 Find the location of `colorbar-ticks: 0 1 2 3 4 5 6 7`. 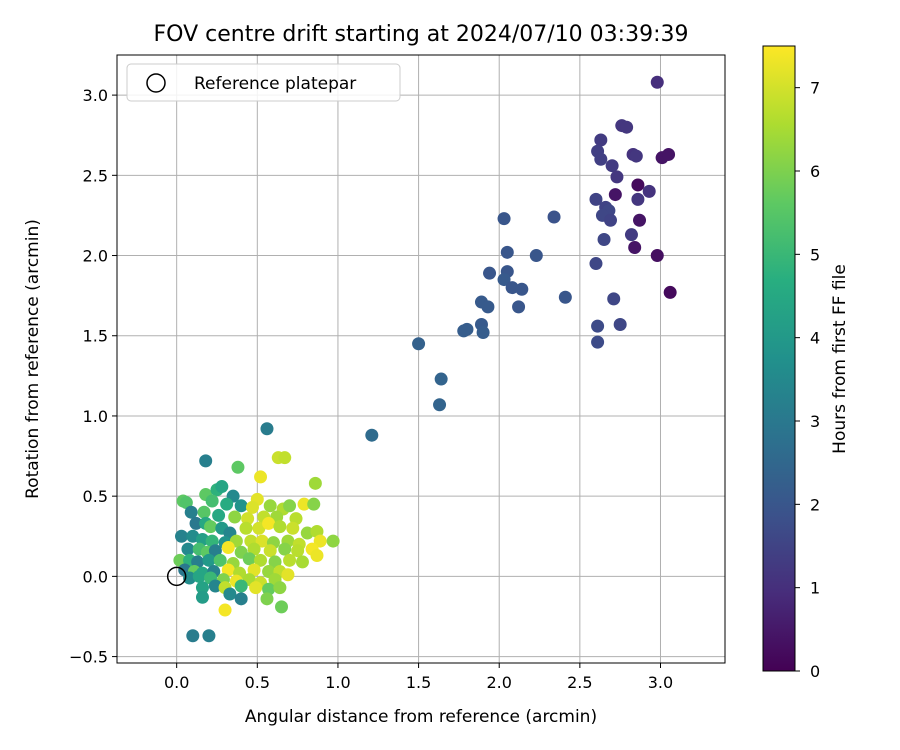

colorbar-ticks: 0 1 2 3 4 5 6 7 is located at coordinates (807, 380).